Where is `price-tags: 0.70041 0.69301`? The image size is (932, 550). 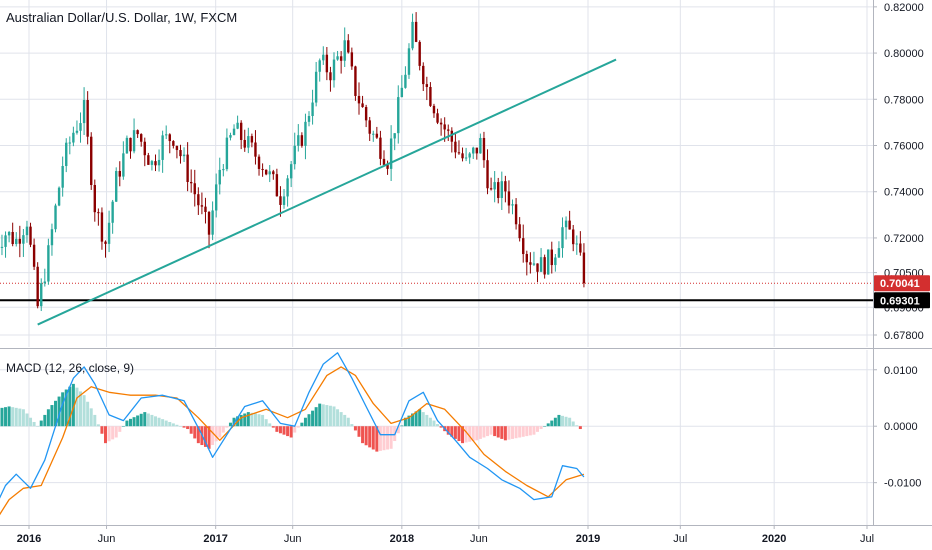
price-tags: 0.70041 0.69301 is located at coordinates (902, 292).